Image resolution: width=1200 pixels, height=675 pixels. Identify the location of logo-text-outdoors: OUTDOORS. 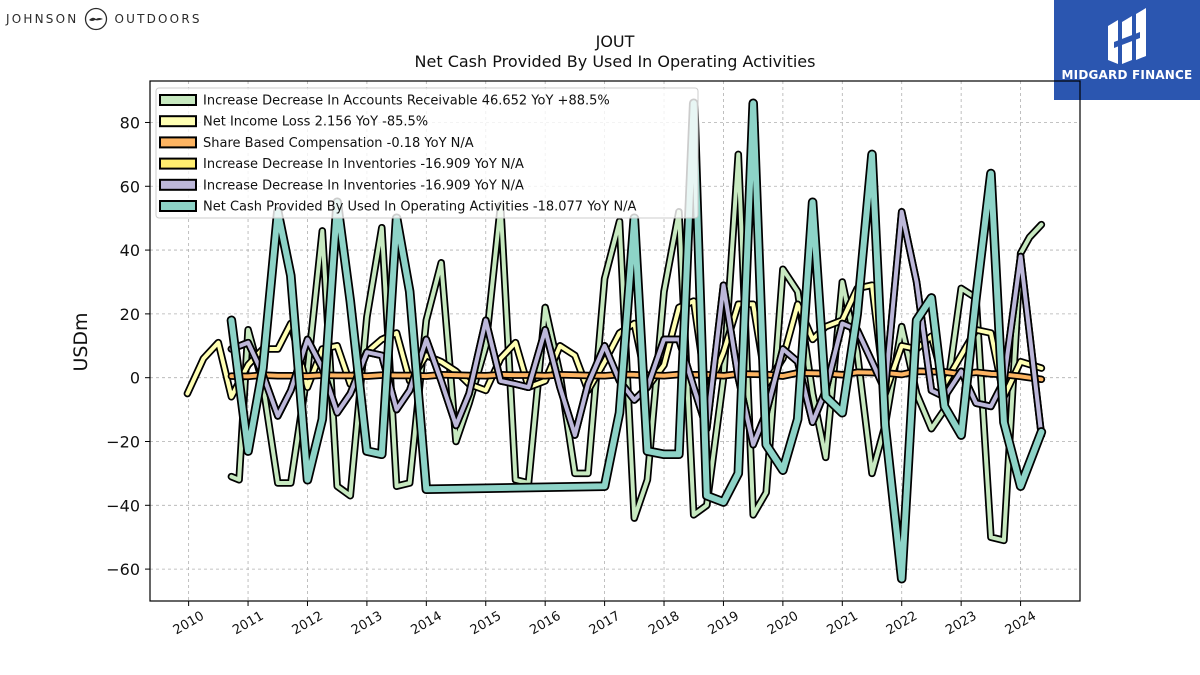
(158, 19).